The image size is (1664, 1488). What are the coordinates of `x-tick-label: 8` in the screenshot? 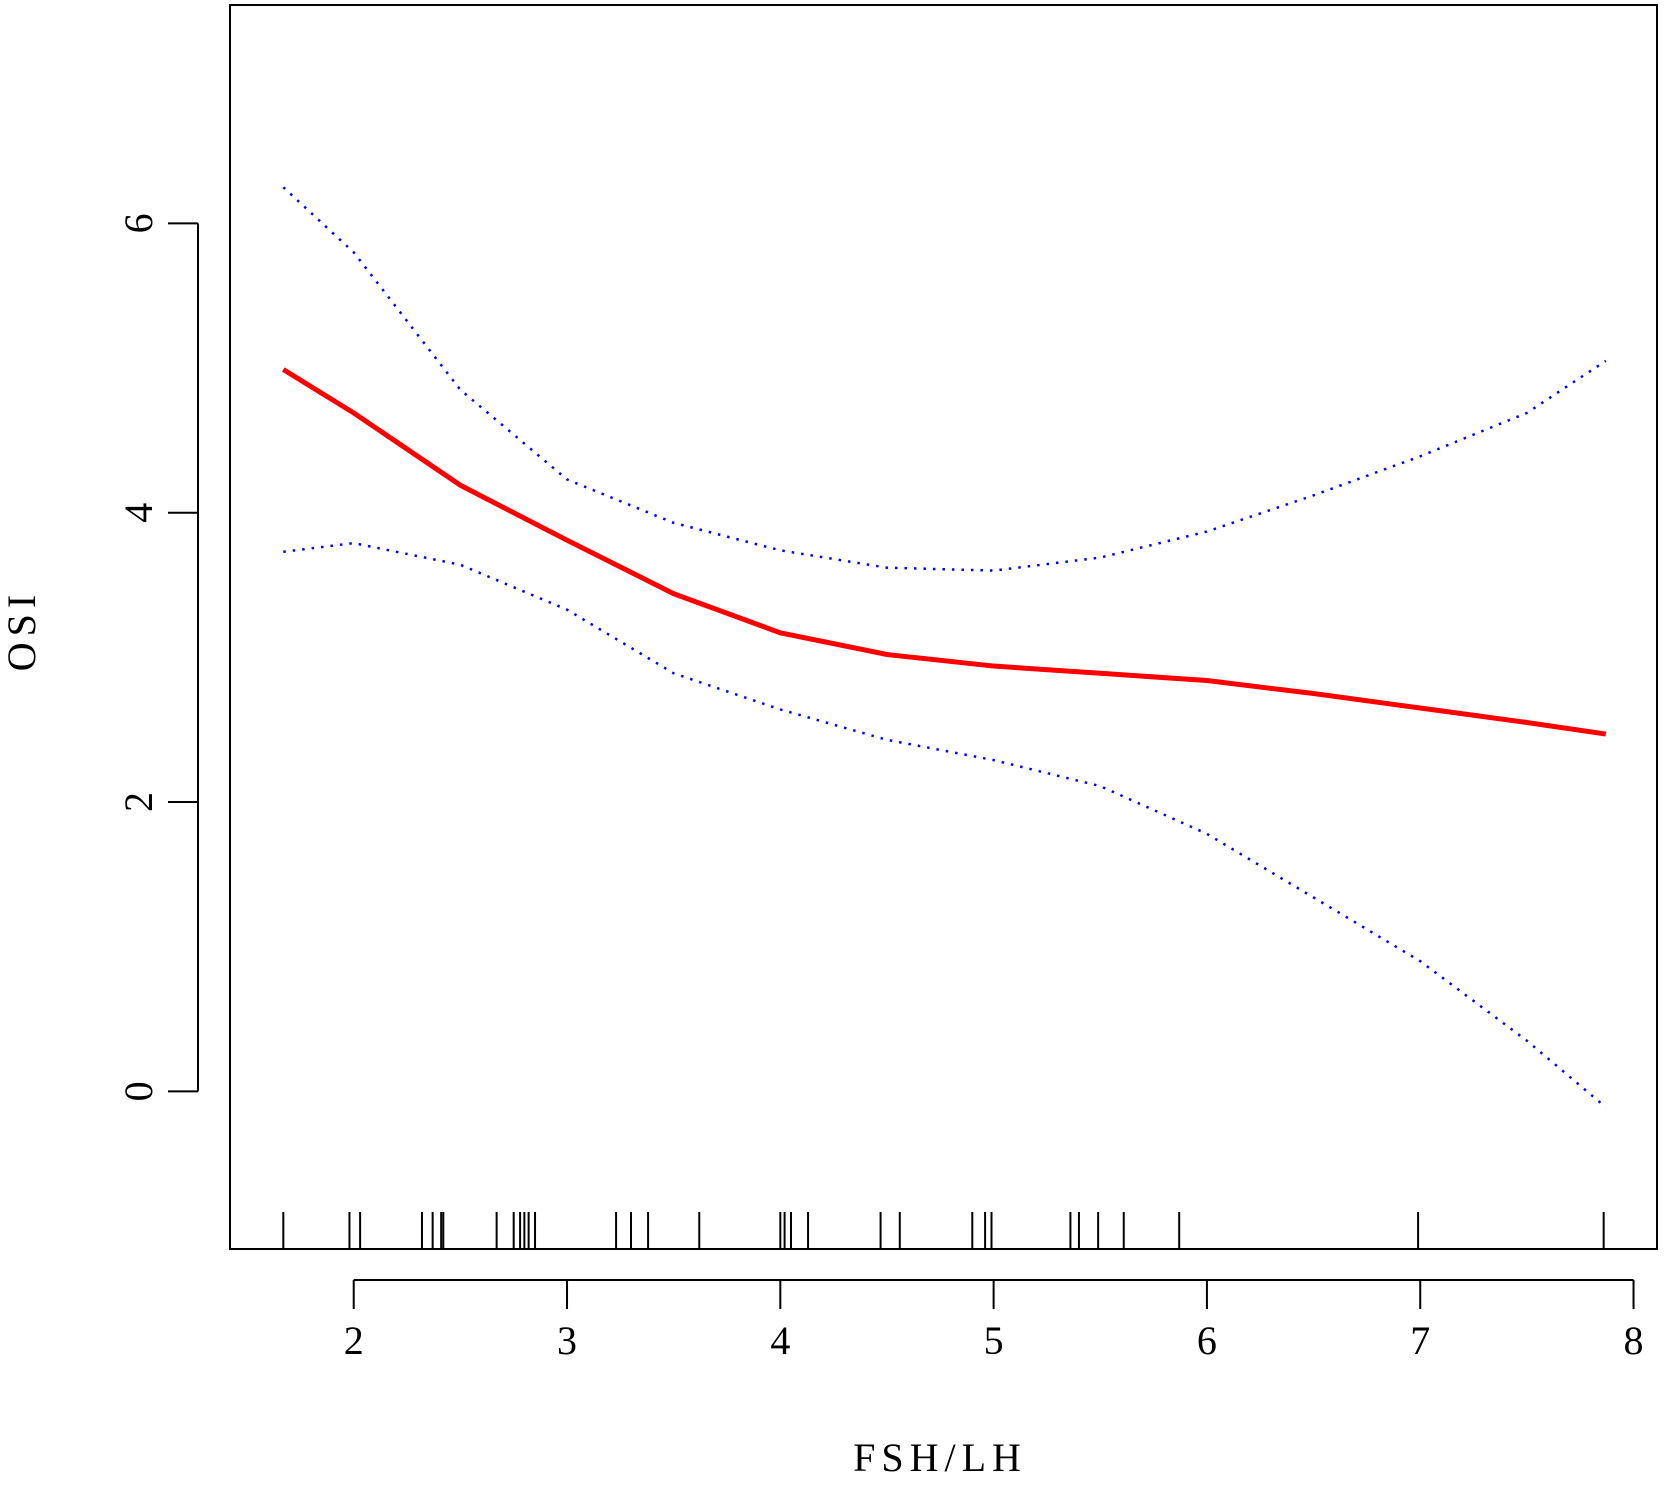 It's located at (1634, 1340).